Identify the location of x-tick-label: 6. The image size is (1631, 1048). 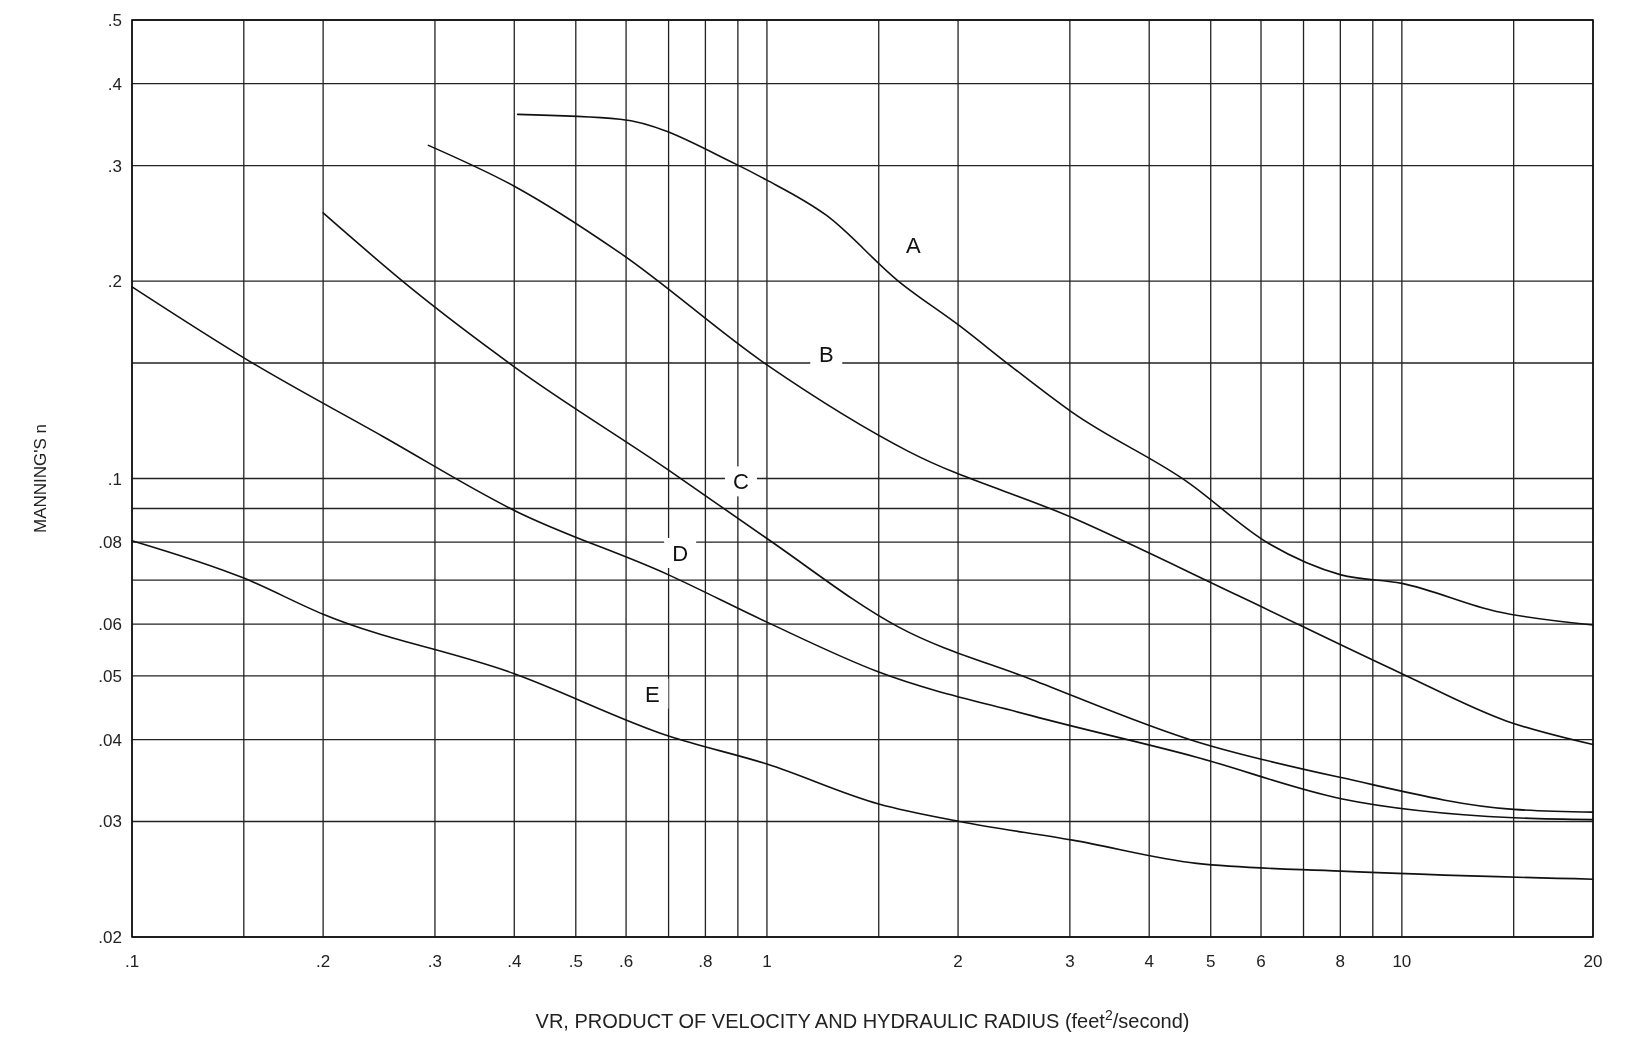
(1261, 961).